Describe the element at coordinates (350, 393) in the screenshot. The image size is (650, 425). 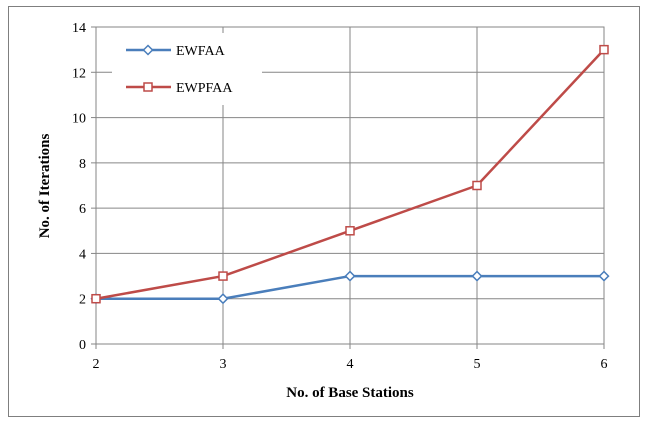
I see `x-axis-title: No. of Base Stations` at that location.